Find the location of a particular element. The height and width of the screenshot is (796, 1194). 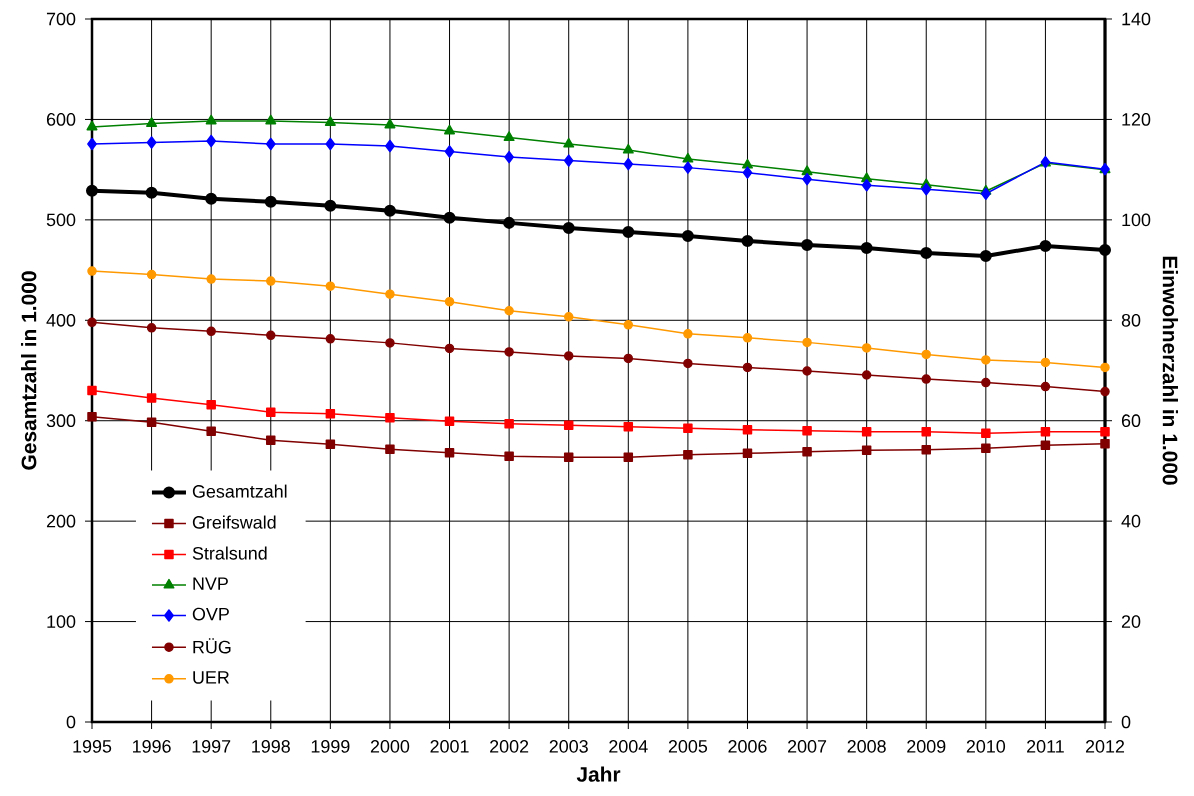

x-tick-label: 2012 is located at coordinates (1105, 746).